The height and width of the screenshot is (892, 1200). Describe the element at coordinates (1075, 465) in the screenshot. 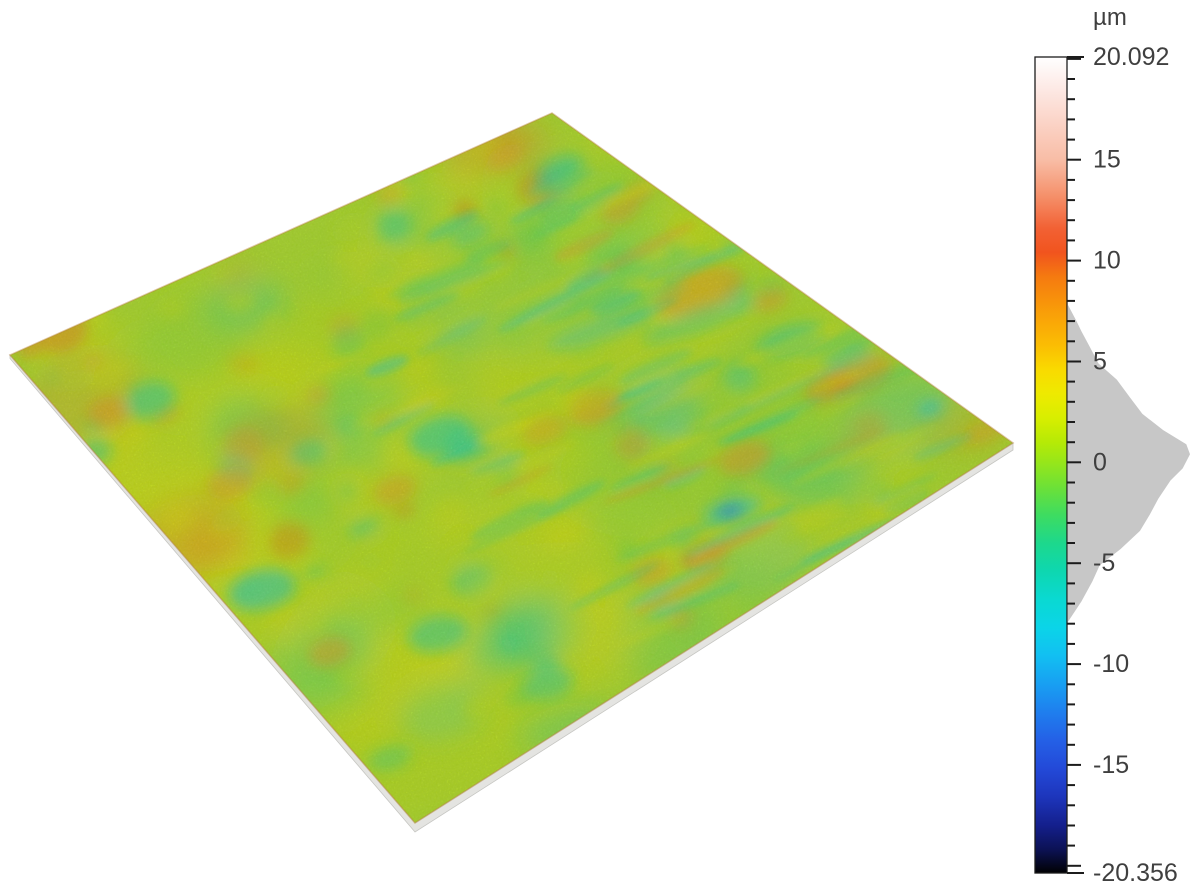

I see `colorbar-ticks` at that location.